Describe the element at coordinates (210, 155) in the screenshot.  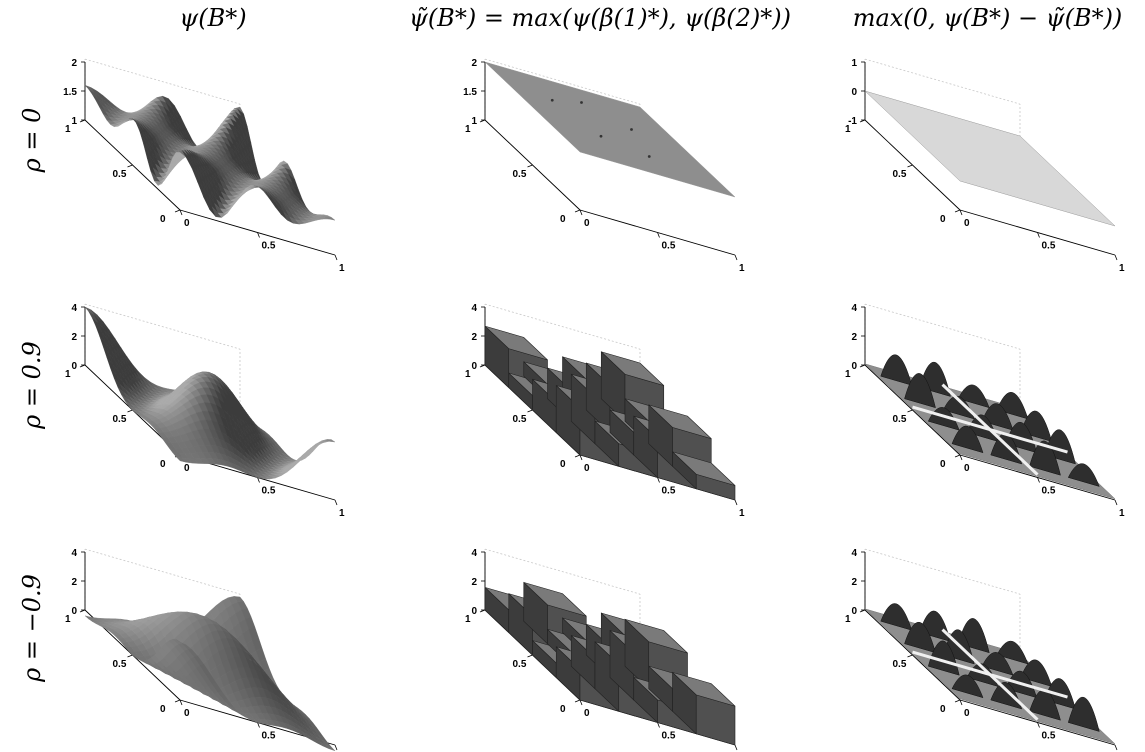
I see `surface-mesh` at that location.